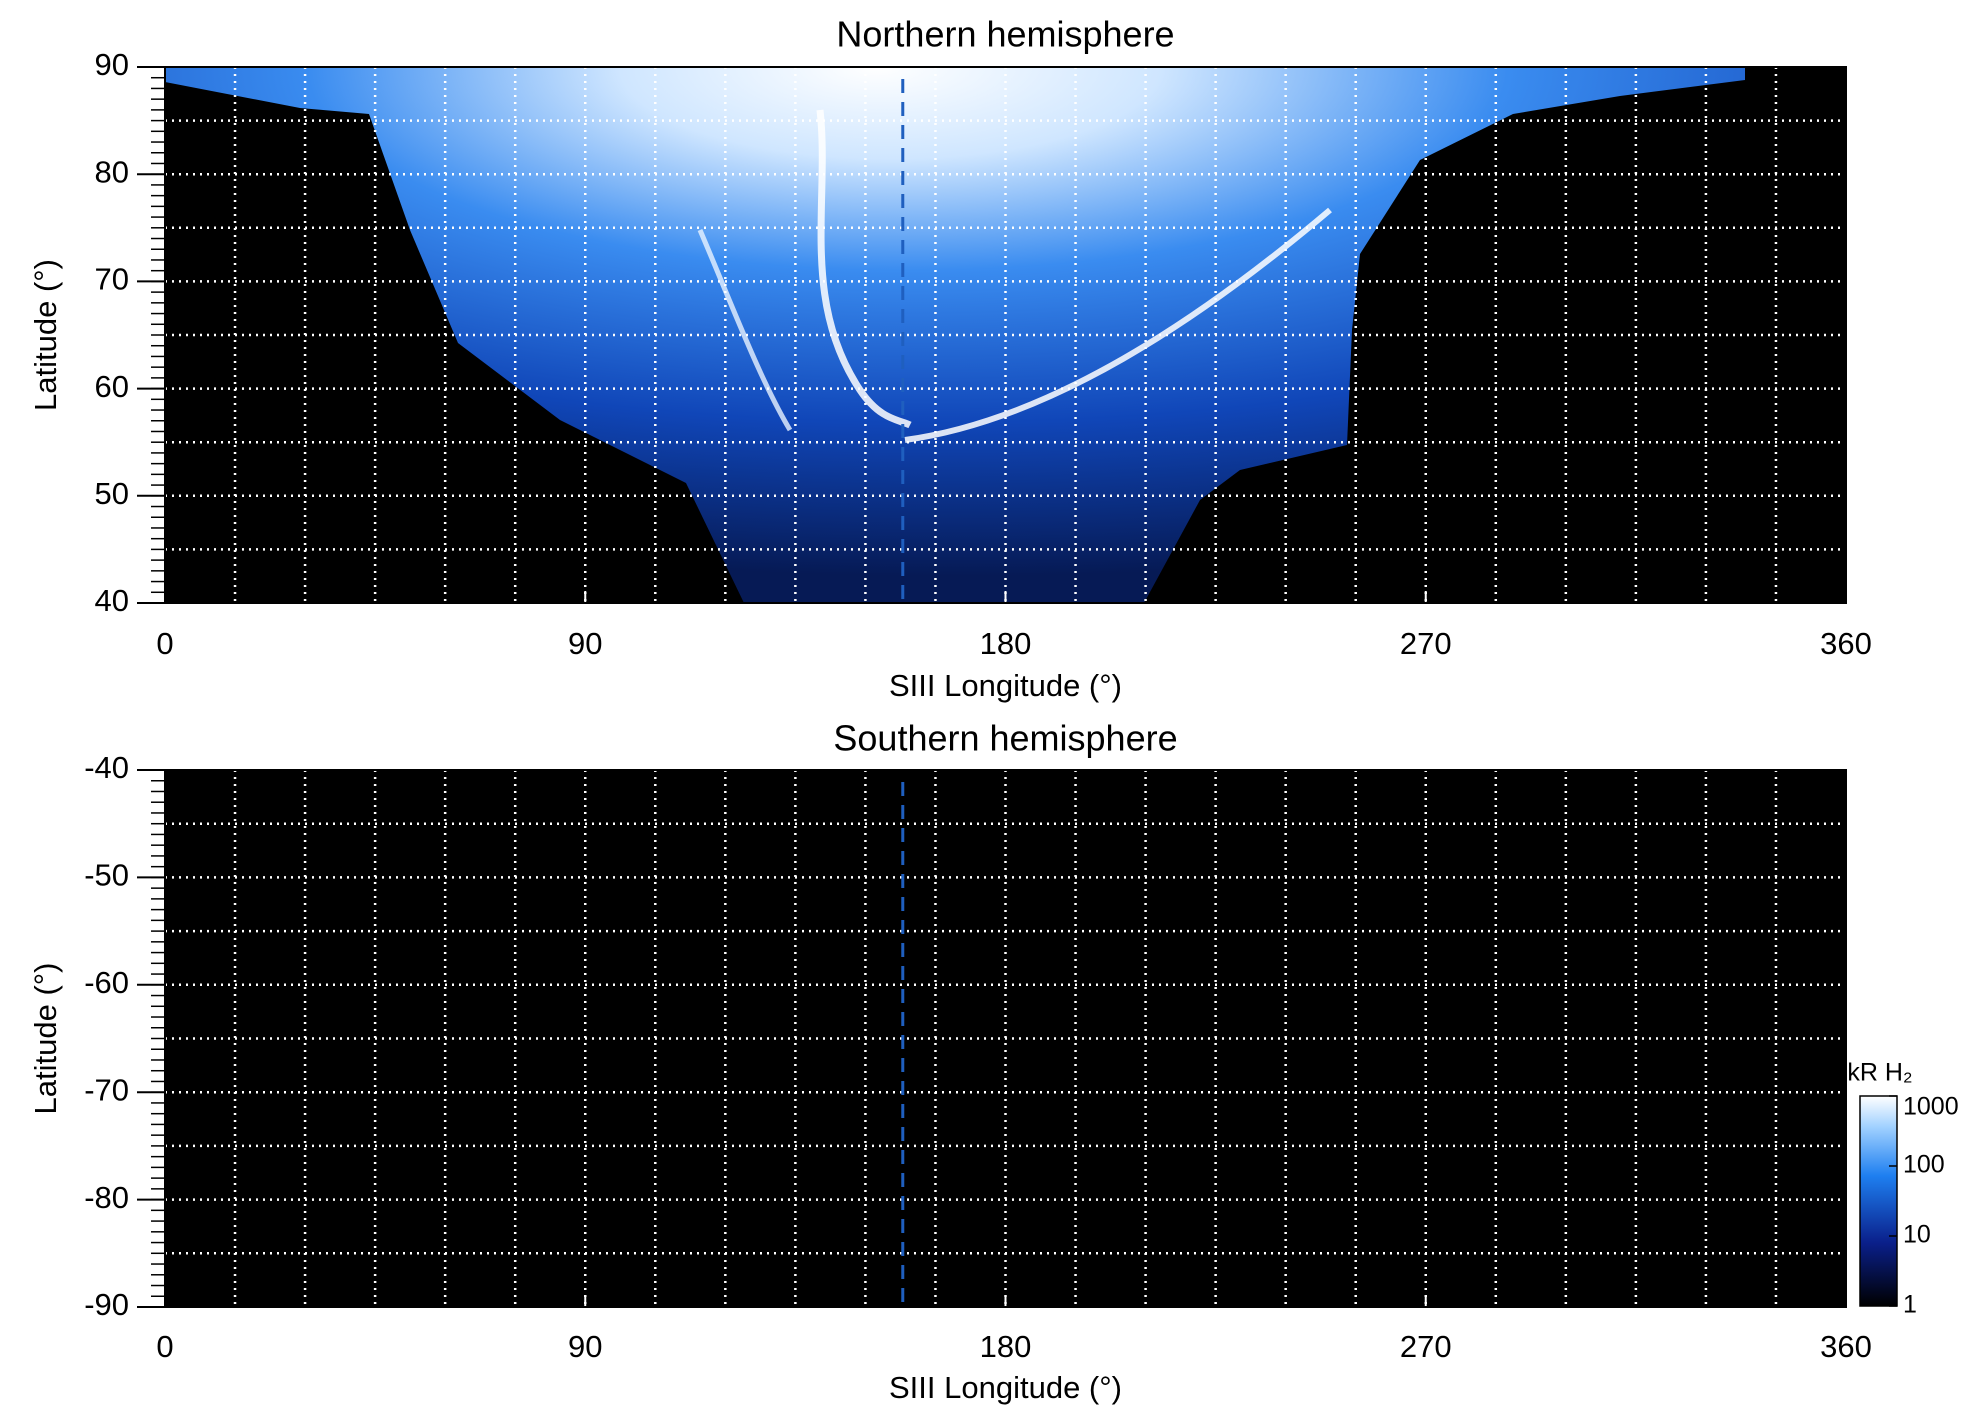 The height and width of the screenshot is (1423, 1983). What do you see at coordinates (106, 1089) in the screenshot?
I see `y-tick-label: -70` at bounding box center [106, 1089].